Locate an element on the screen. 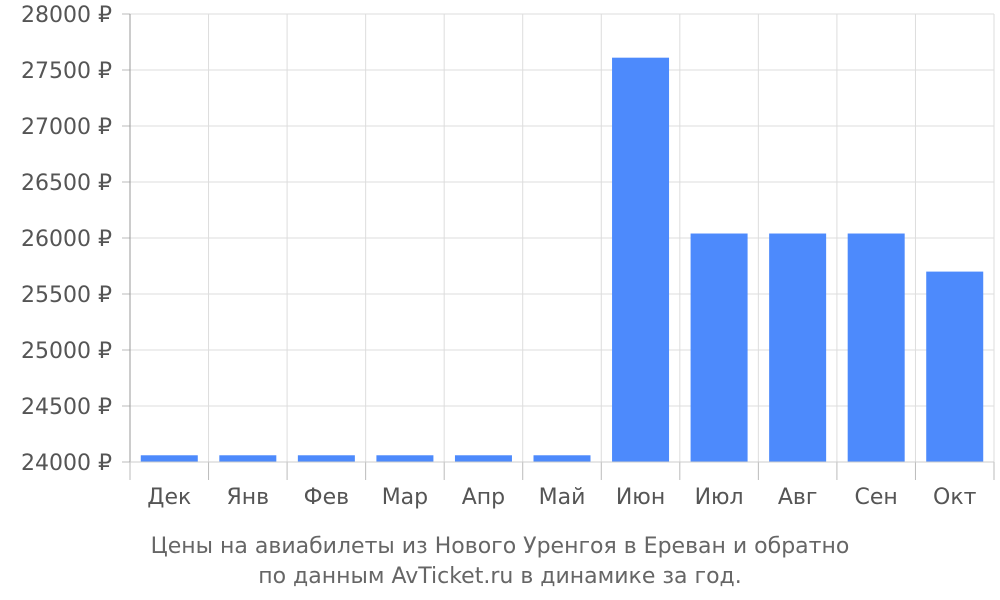  y-tick-label: 25500 ₽ is located at coordinates (66, 295).